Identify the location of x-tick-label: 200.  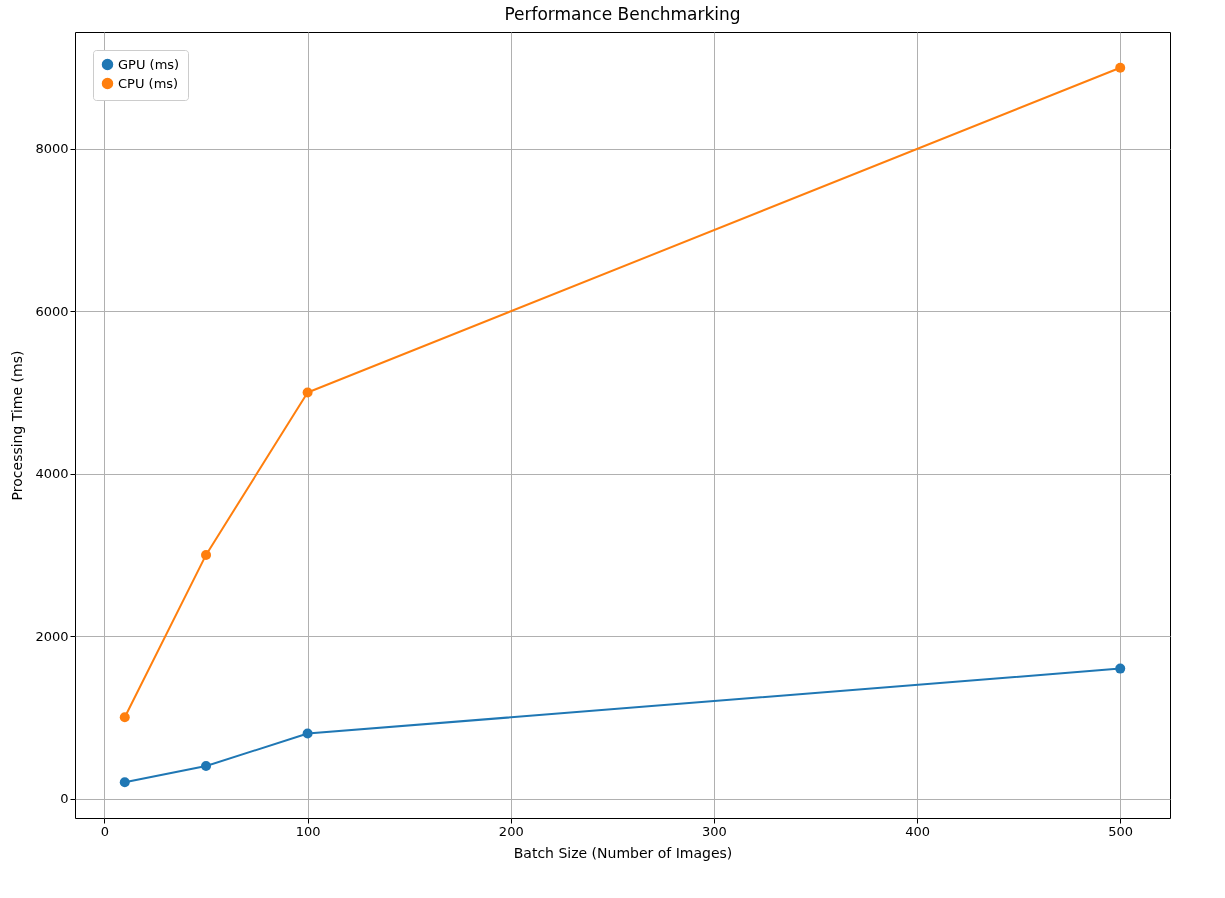
(511, 831).